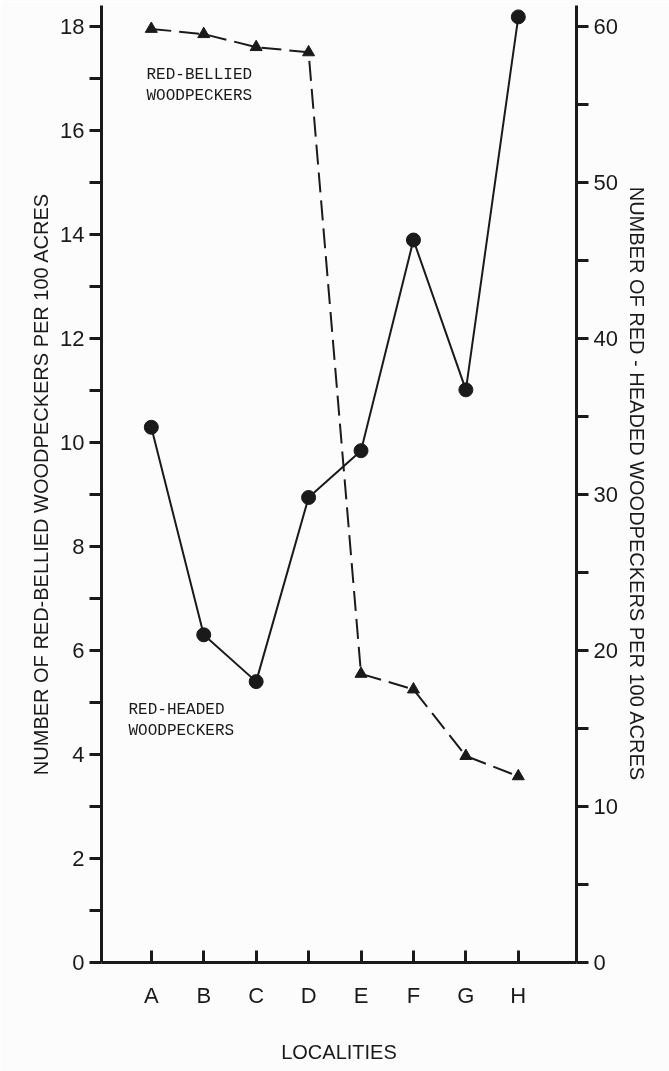 This screenshot has width=669, height=1071. Describe the element at coordinates (78, 962) in the screenshot. I see `y-tick-label: 0` at that location.